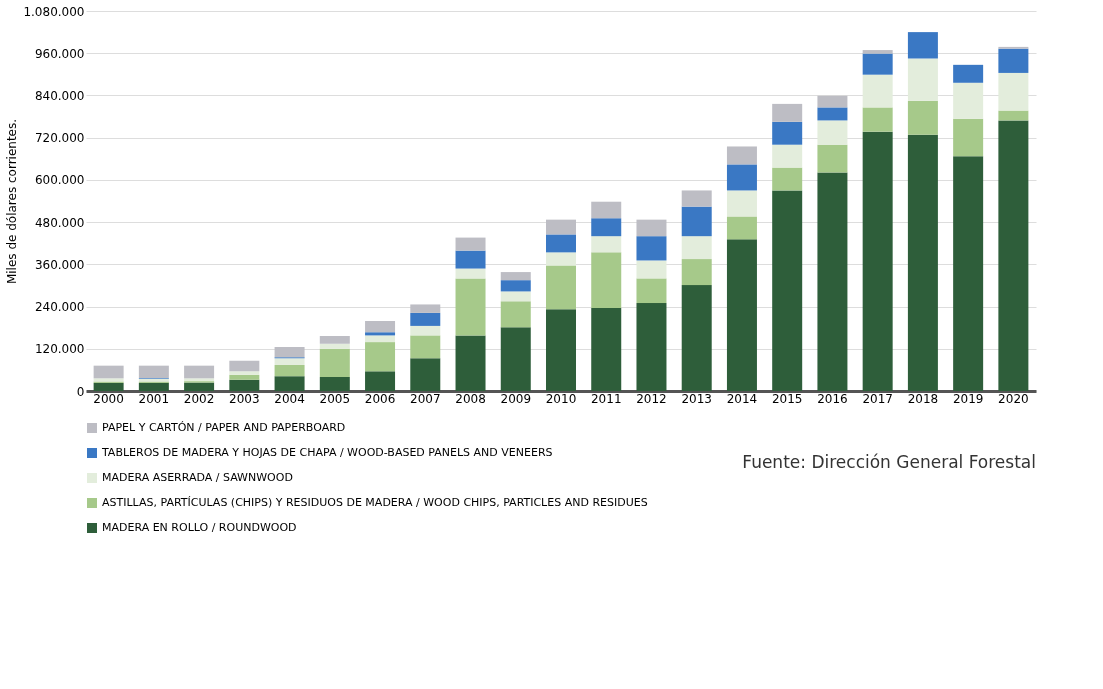 This screenshot has height=689, width=1103. Describe the element at coordinates (59, 264) in the screenshot. I see `y-tick-label: 360.000` at that location.